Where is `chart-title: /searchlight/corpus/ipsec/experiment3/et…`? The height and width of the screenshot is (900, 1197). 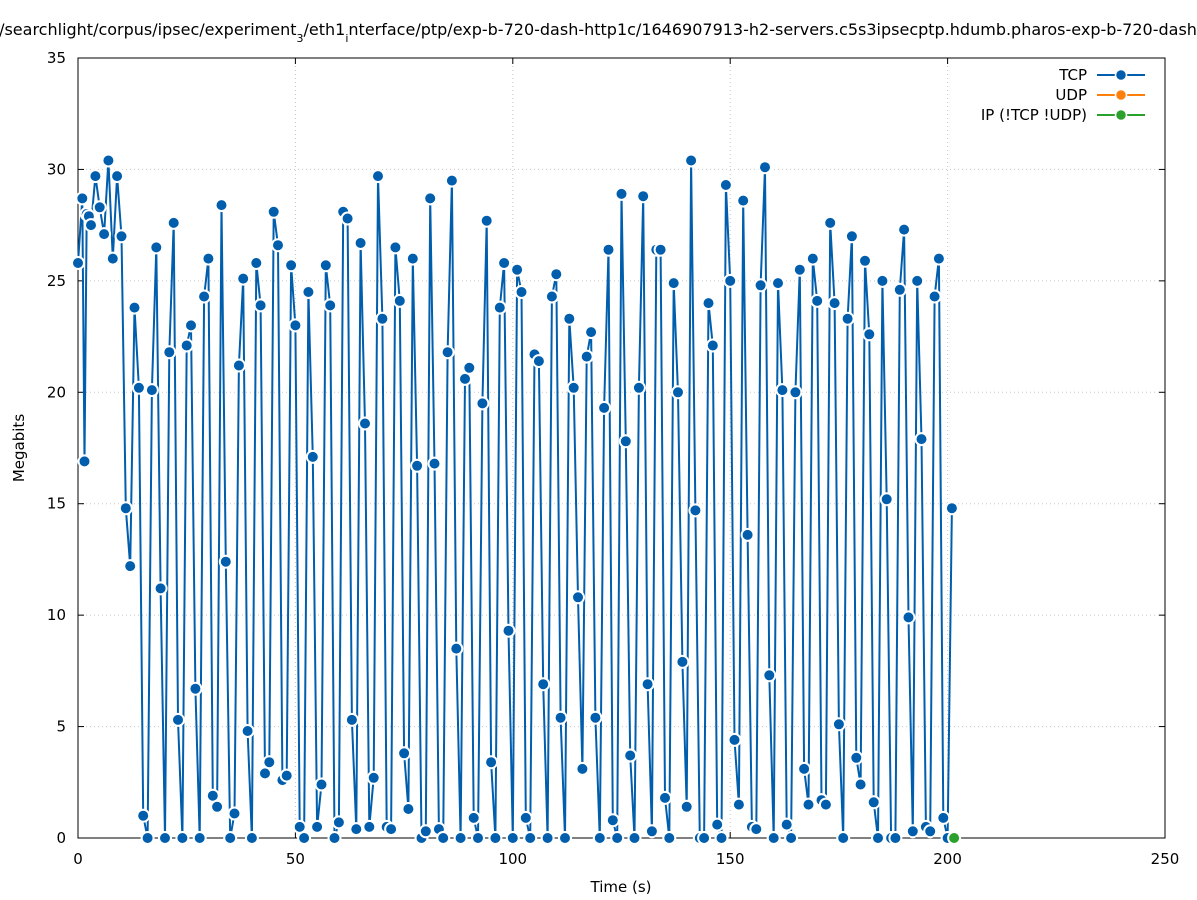
chart-title: /searchlight/corpus/ipsec/experiment3/et… is located at coordinates (598, 32).